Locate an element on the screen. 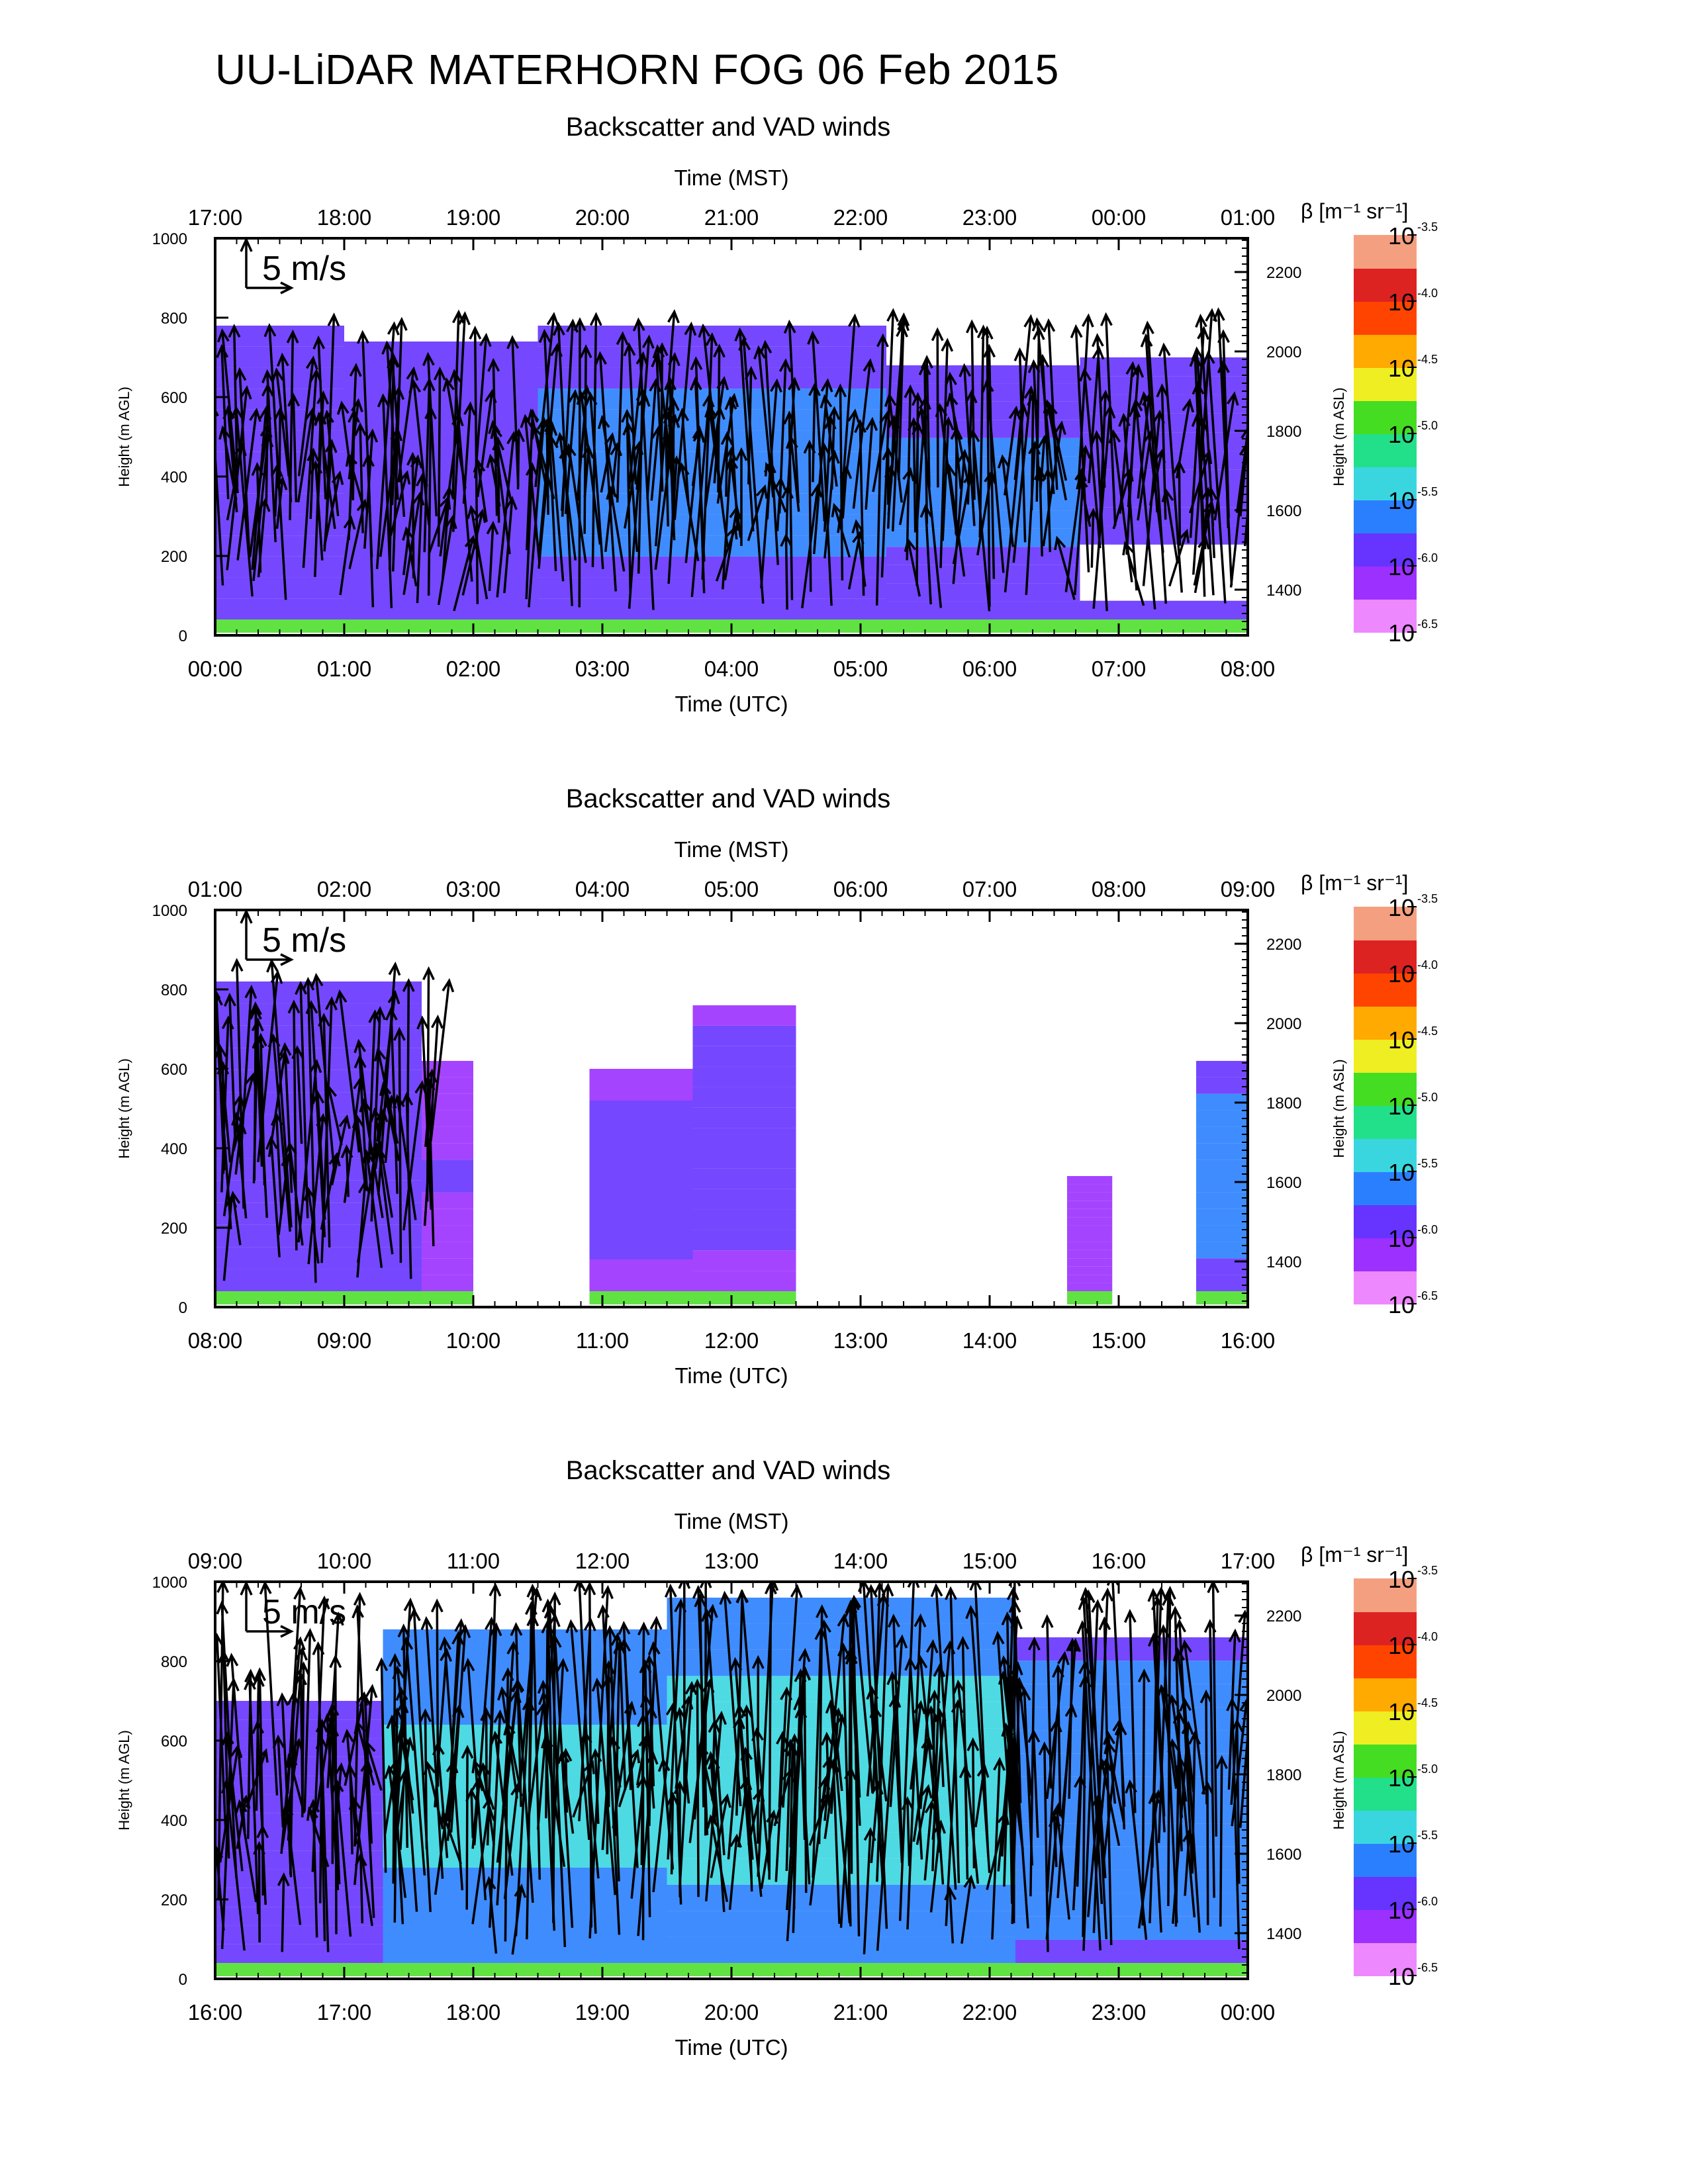 Image resolution: width=1688 pixels, height=2184 pixels. y-tick-label: 600 is located at coordinates (174, 1742).